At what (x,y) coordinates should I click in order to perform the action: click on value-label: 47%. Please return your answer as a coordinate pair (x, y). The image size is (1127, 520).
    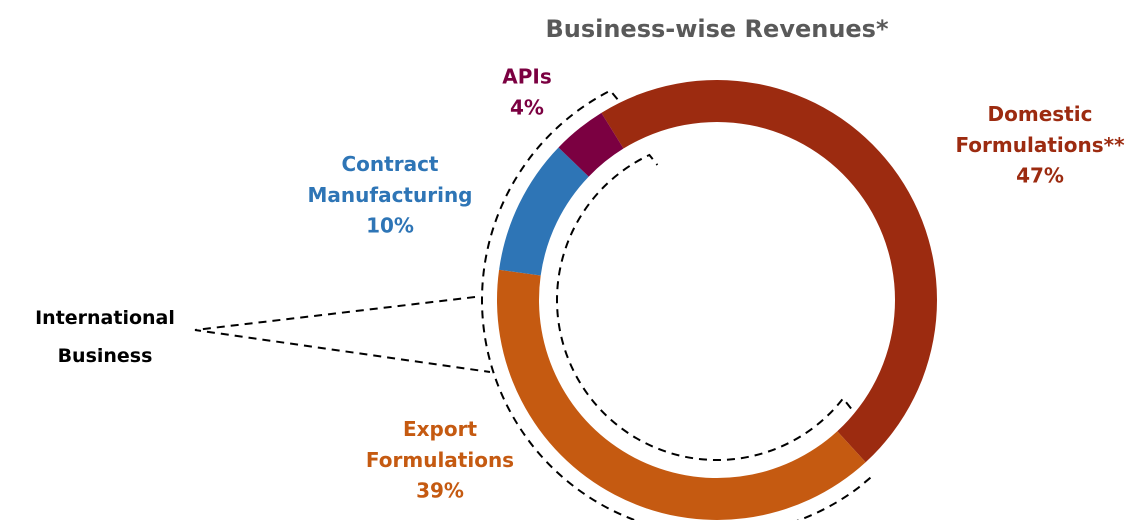
    Looking at the image, I should click on (1040, 176).